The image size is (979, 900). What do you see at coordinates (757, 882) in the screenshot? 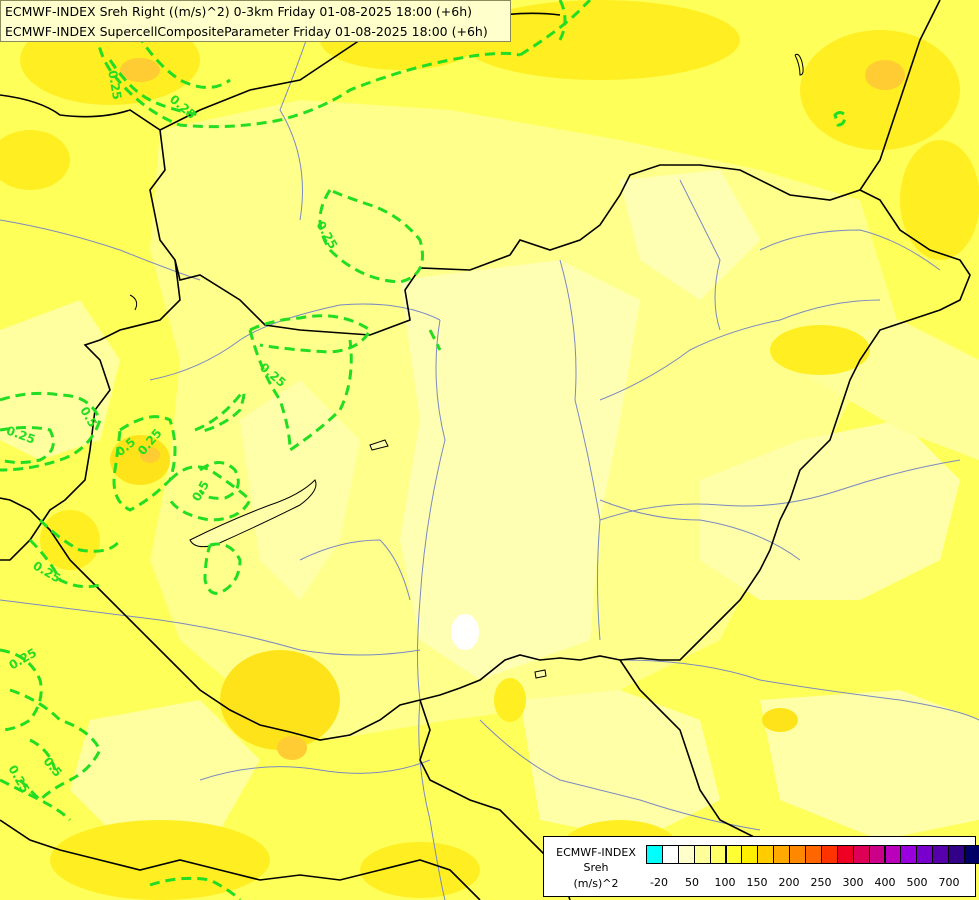
I see `legend-tick-label: 150` at bounding box center [757, 882].